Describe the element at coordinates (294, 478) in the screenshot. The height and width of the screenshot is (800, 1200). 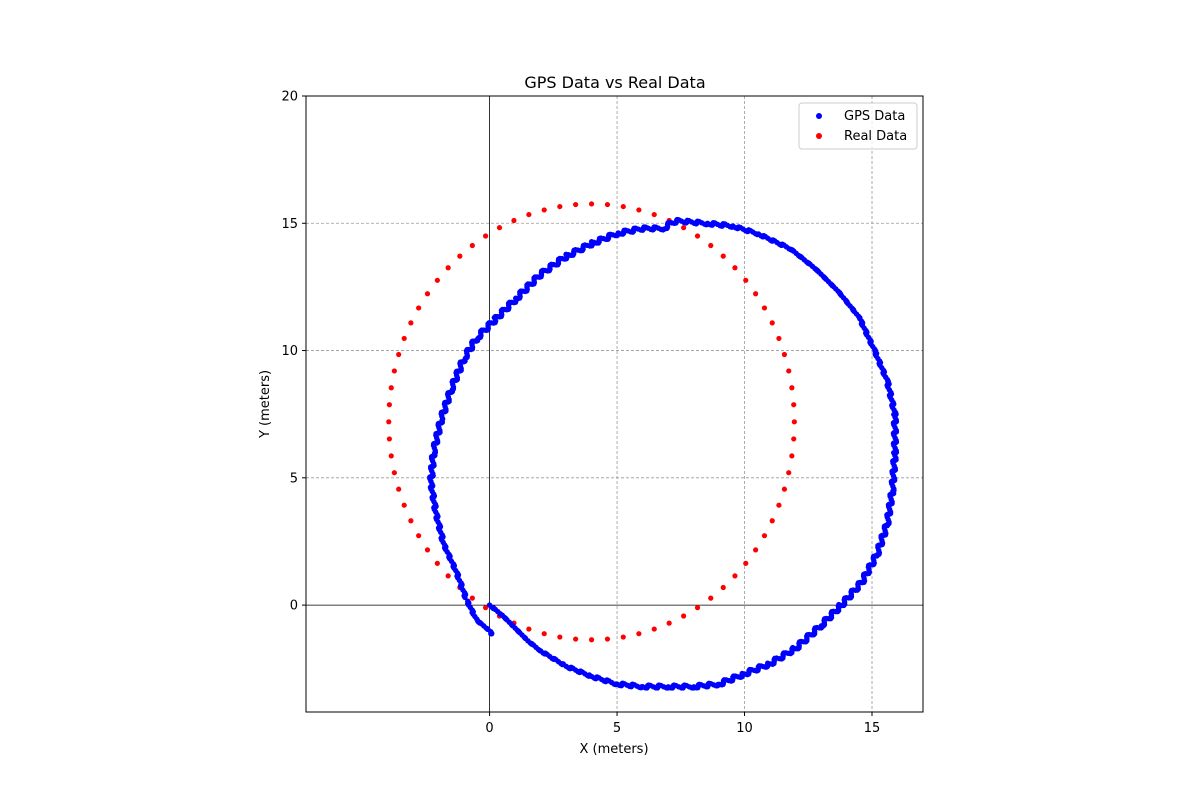
I see `y-tick-label: 5` at that location.